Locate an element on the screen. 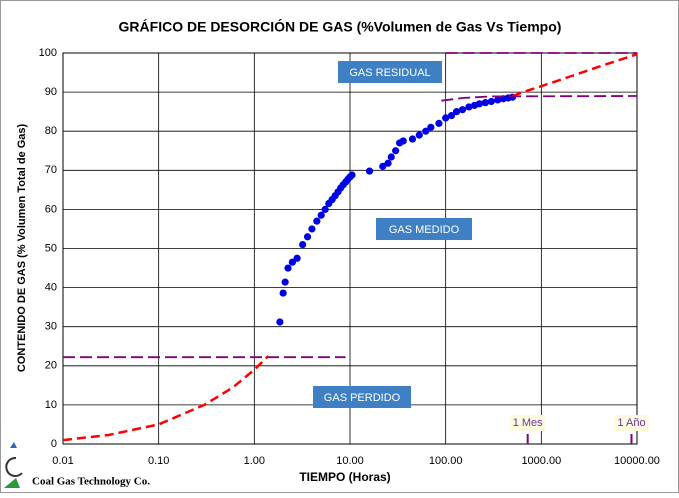 This screenshot has width=679, height=498. y-tick-label: 50 is located at coordinates (51, 248).